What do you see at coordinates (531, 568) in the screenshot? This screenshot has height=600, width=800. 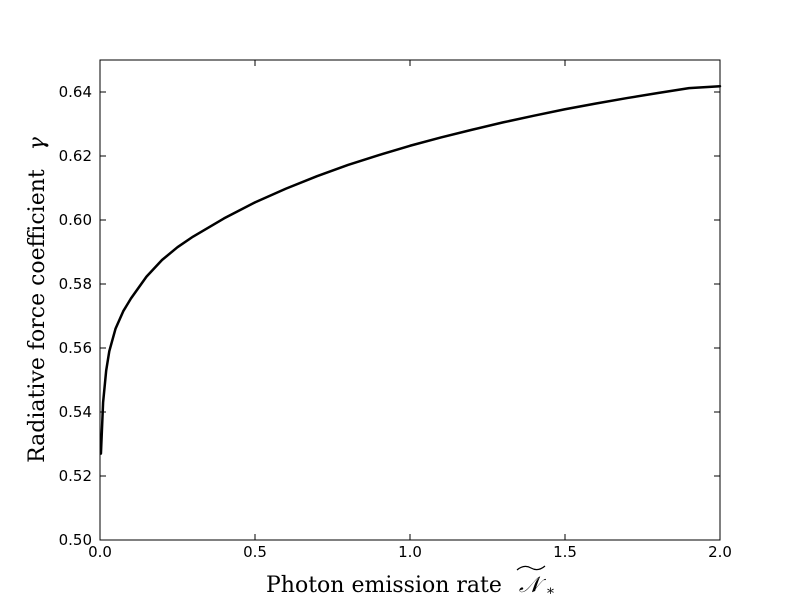 I see `x-axis-title-tilde` at bounding box center [531, 568].